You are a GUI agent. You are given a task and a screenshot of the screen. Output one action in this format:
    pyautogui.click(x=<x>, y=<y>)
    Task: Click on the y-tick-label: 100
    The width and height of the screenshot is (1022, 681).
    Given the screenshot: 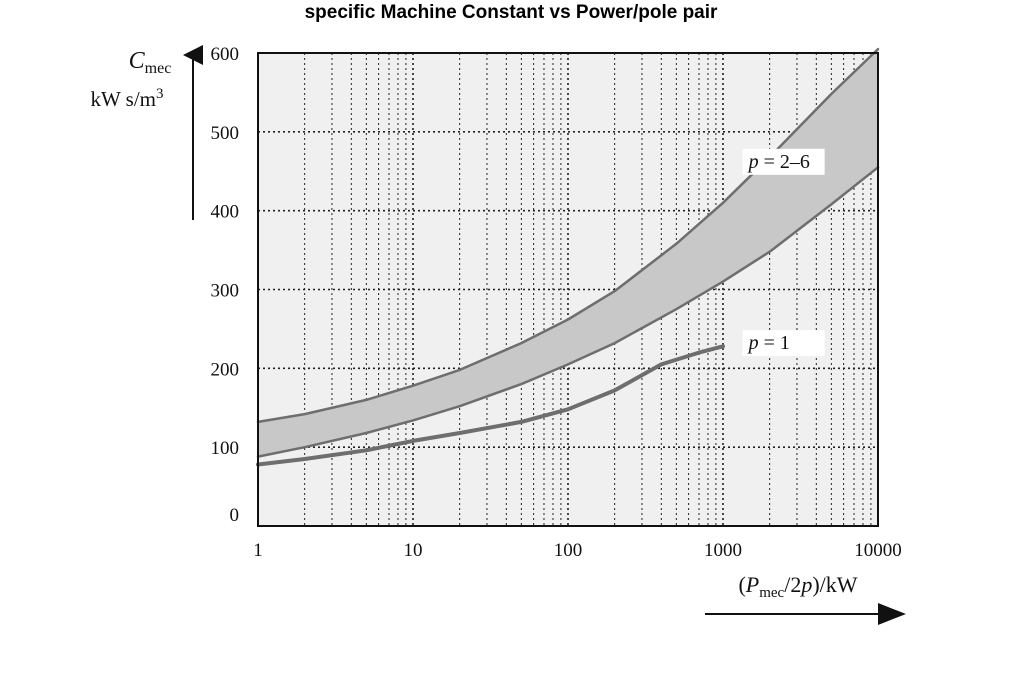 What is the action you would take?
    pyautogui.click(x=225, y=448)
    